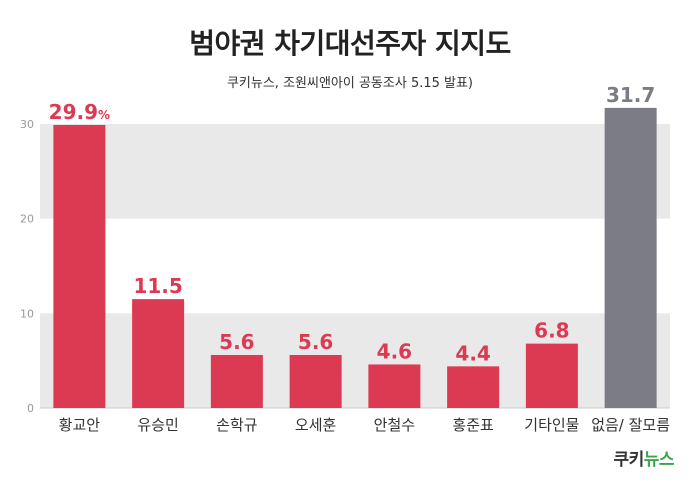  Describe the element at coordinates (157, 286) in the screenshot. I see `data-label: 11.5` at that location.